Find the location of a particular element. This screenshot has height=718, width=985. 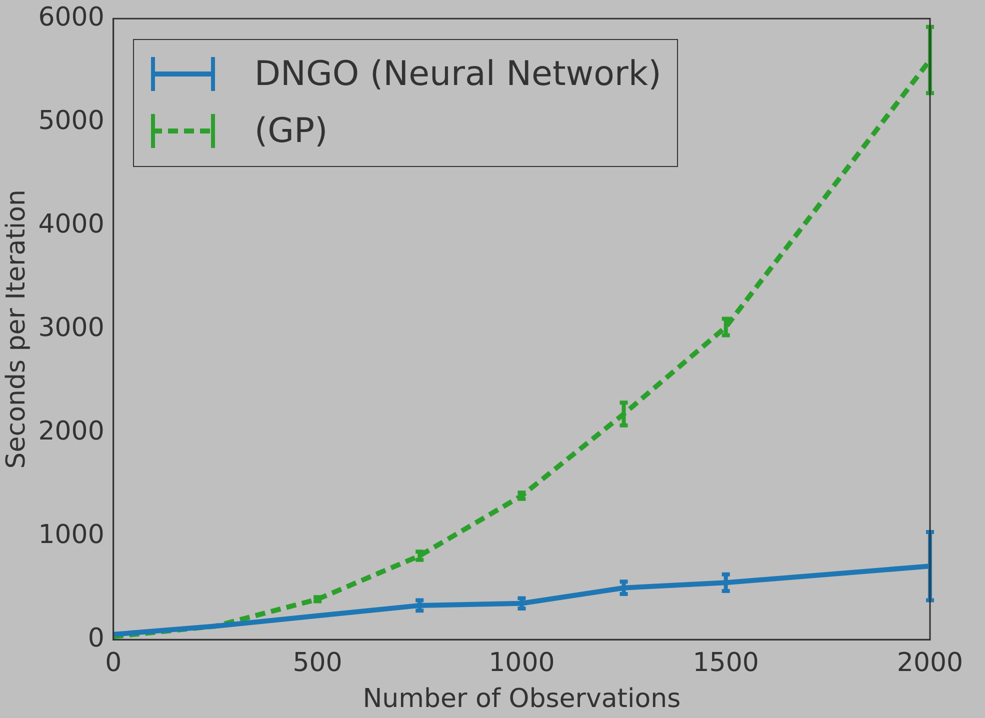

y-tick-label: 2000 is located at coordinates (71, 431).